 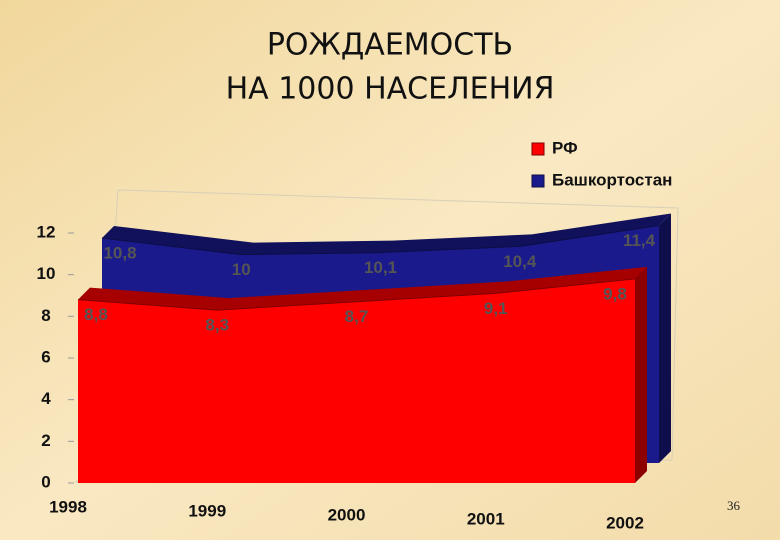 What do you see at coordinates (45, 315) in the screenshot?
I see `y-tick-label: 8` at bounding box center [45, 315].